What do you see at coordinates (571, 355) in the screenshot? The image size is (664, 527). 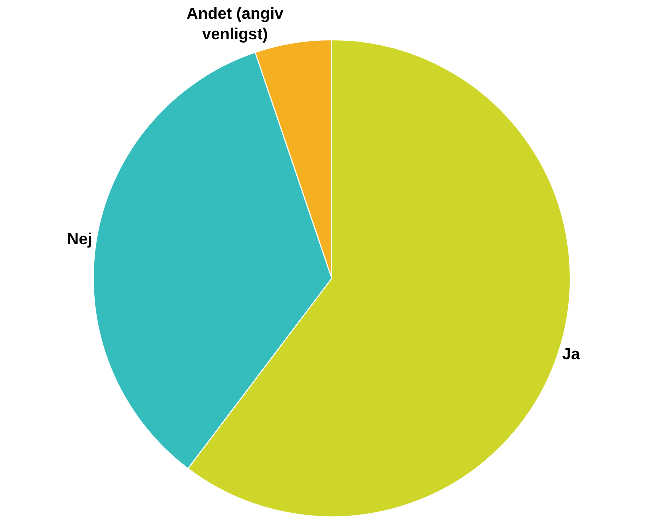 I see `slice-label: Ja` at bounding box center [571, 355].